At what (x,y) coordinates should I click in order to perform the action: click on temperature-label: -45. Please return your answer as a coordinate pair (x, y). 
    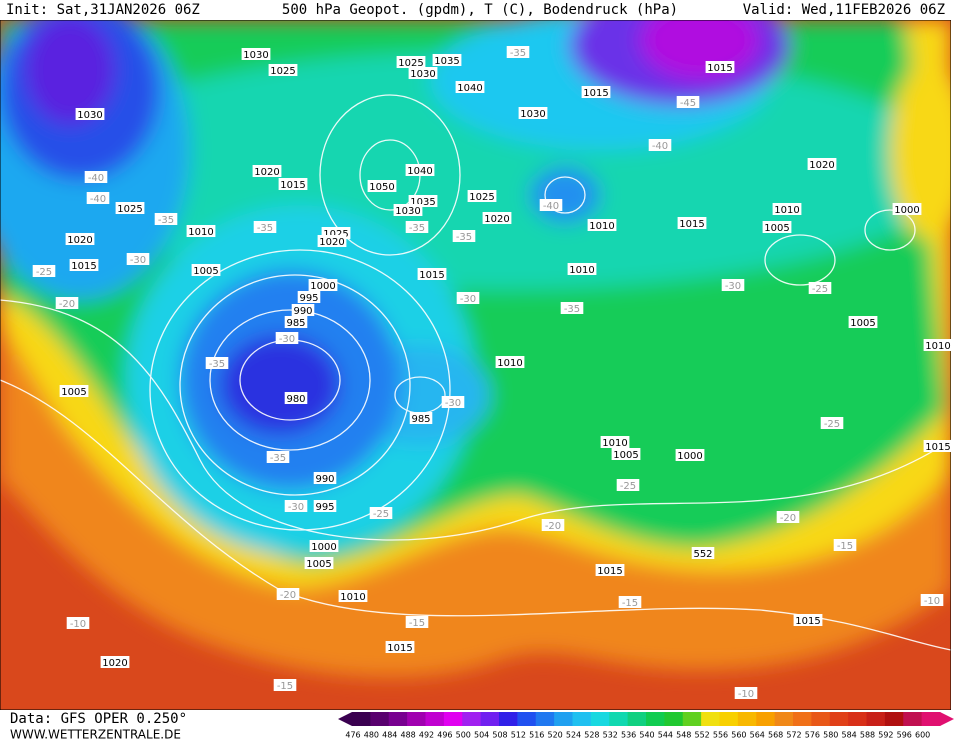
    Looking at the image, I should click on (688, 103).